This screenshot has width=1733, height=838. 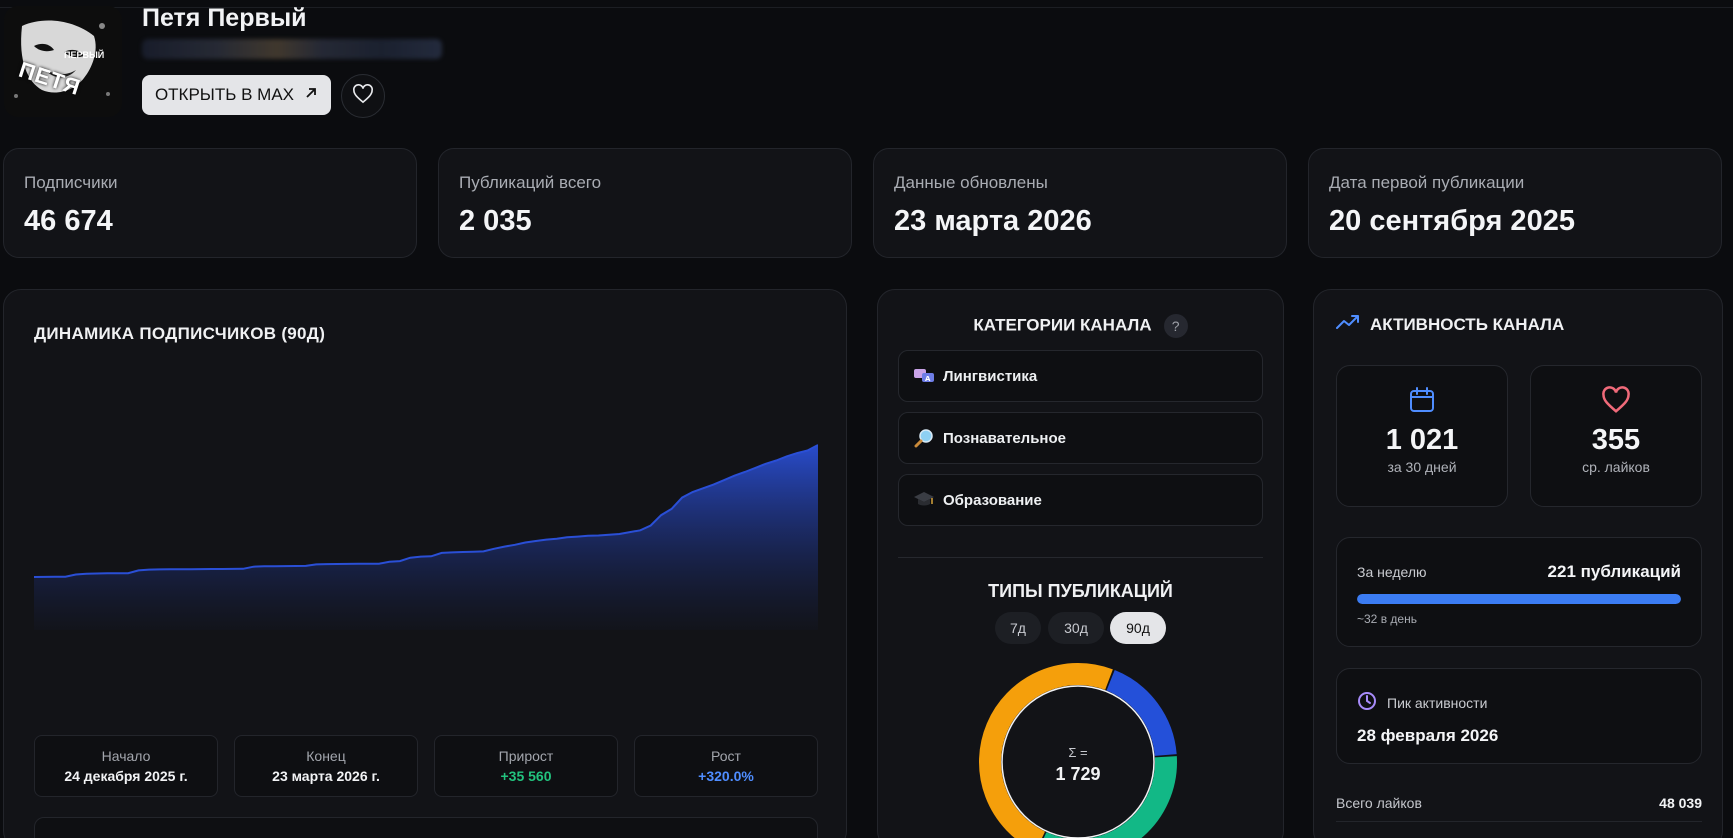 I want to click on donut-inner-ring, so click(x=1078, y=761).